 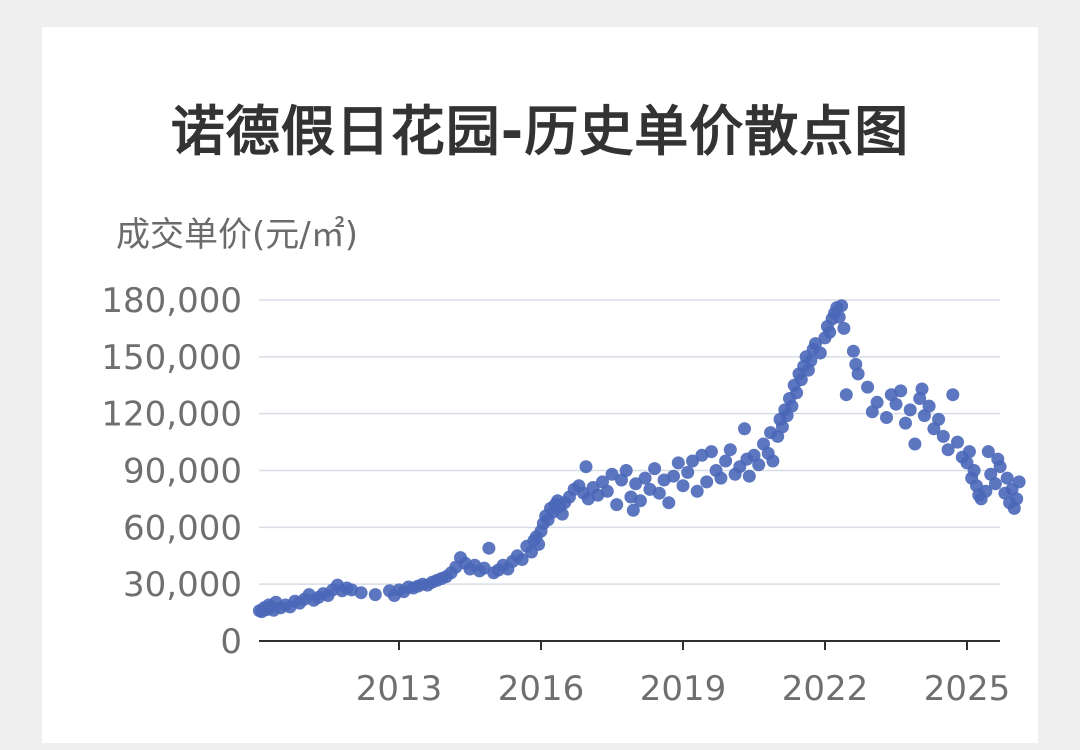 What do you see at coordinates (171, 358) in the screenshot?
I see `y-tick-label: 150,000` at bounding box center [171, 358].